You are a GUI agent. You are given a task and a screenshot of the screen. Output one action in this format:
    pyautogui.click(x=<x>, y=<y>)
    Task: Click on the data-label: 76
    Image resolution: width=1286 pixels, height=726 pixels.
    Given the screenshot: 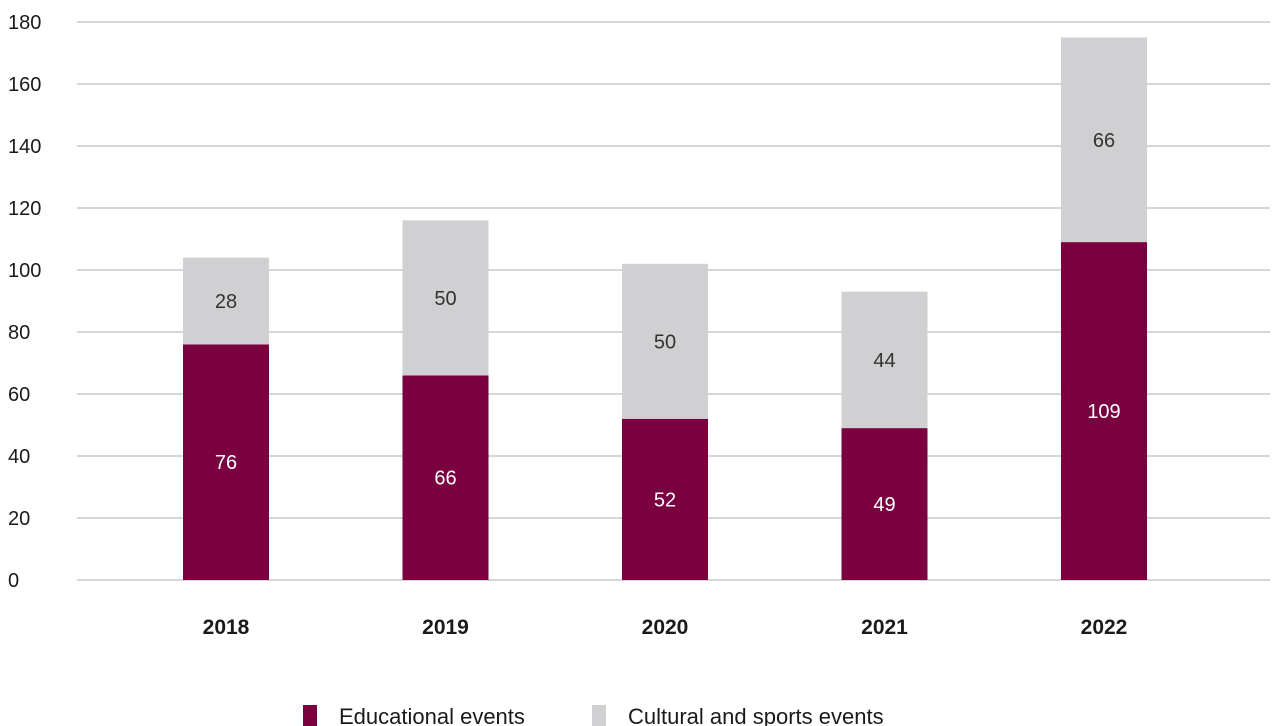 What is the action you would take?
    pyautogui.click(x=226, y=463)
    